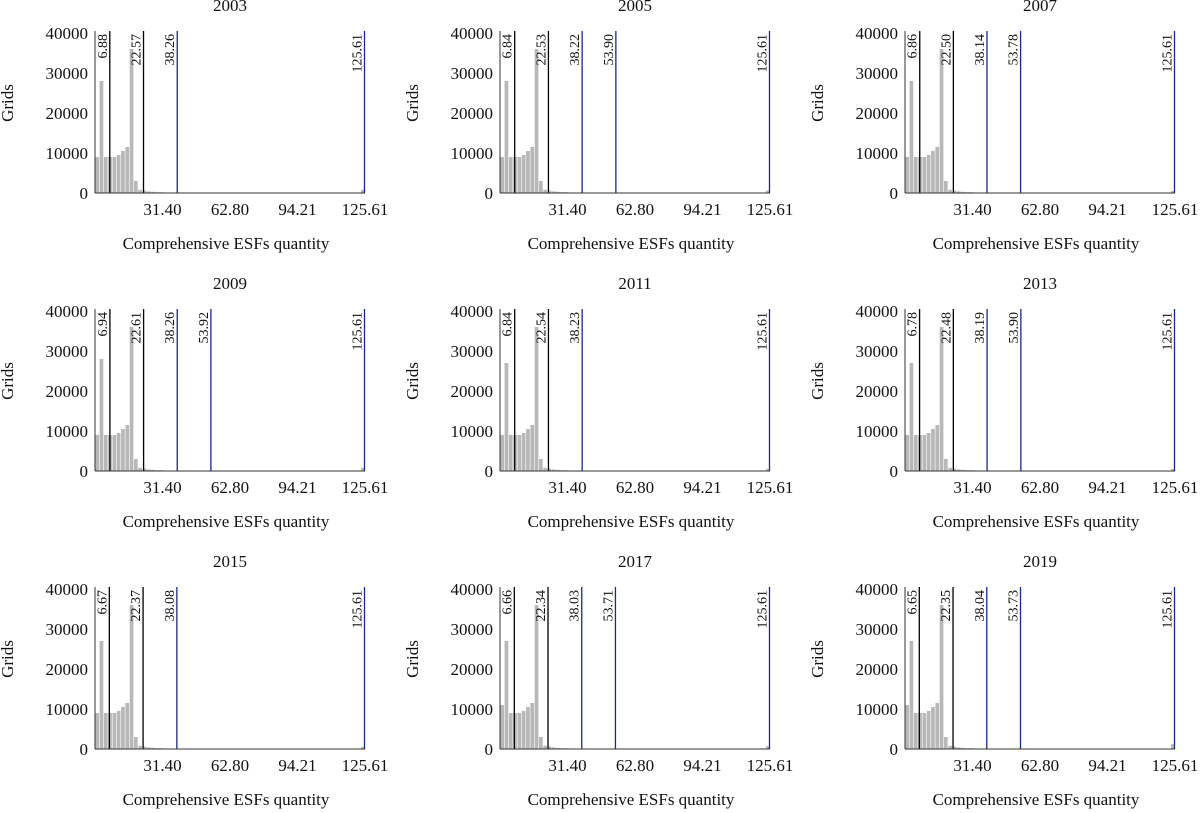  Describe the element at coordinates (575, 606) in the screenshot. I see `break-label: 38.03` at that location.